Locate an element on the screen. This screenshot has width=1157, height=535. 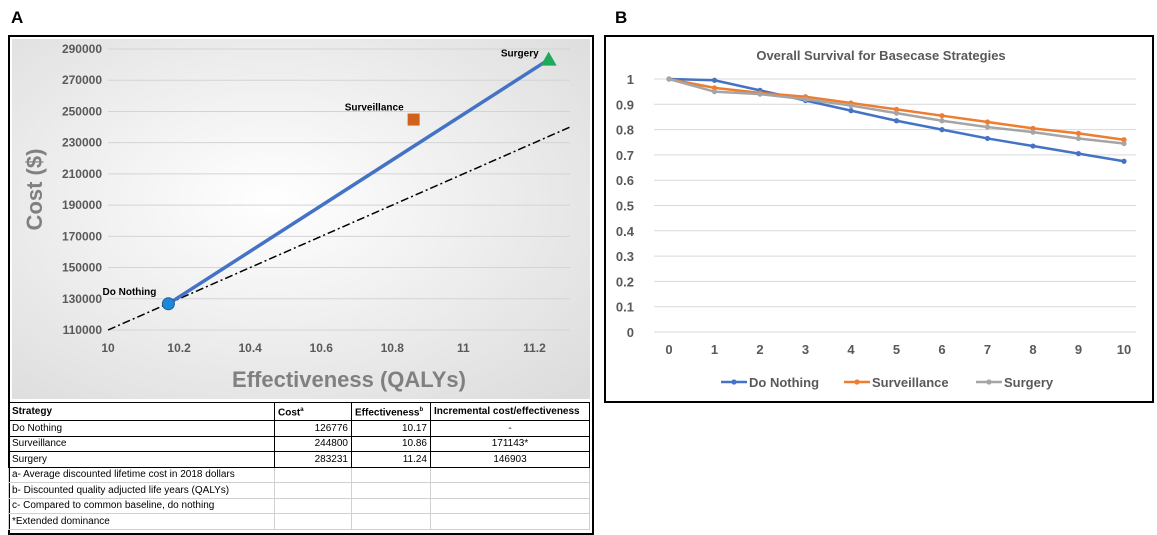
cell-cost: 126776 is located at coordinates (313, 428).